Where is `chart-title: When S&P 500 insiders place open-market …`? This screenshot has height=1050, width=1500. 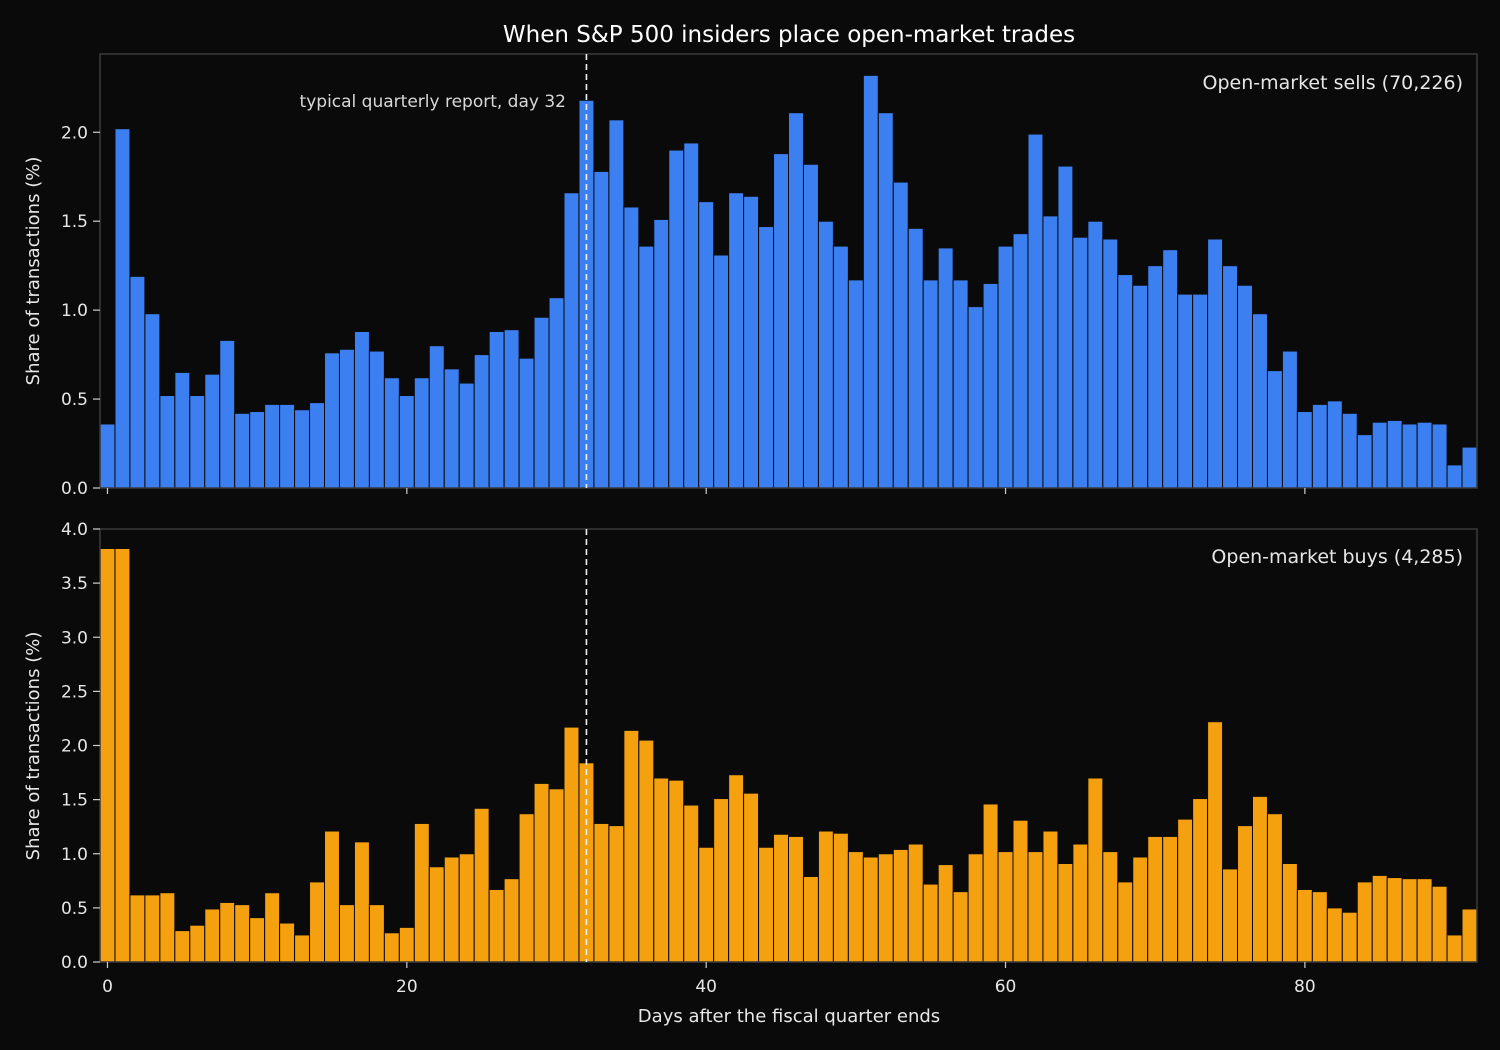 chart-title: When S&P 500 insiders place open-market … is located at coordinates (789, 35).